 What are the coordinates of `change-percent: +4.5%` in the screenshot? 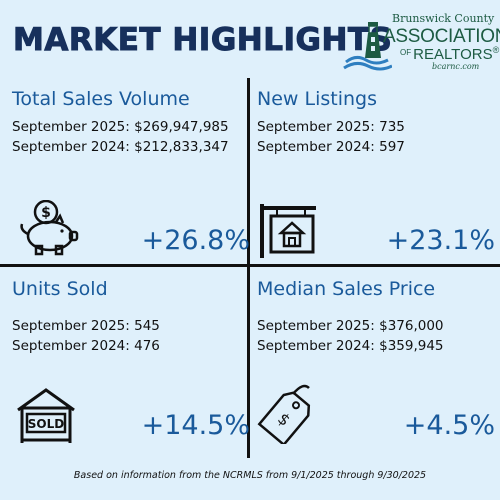 It's located at (449, 425).